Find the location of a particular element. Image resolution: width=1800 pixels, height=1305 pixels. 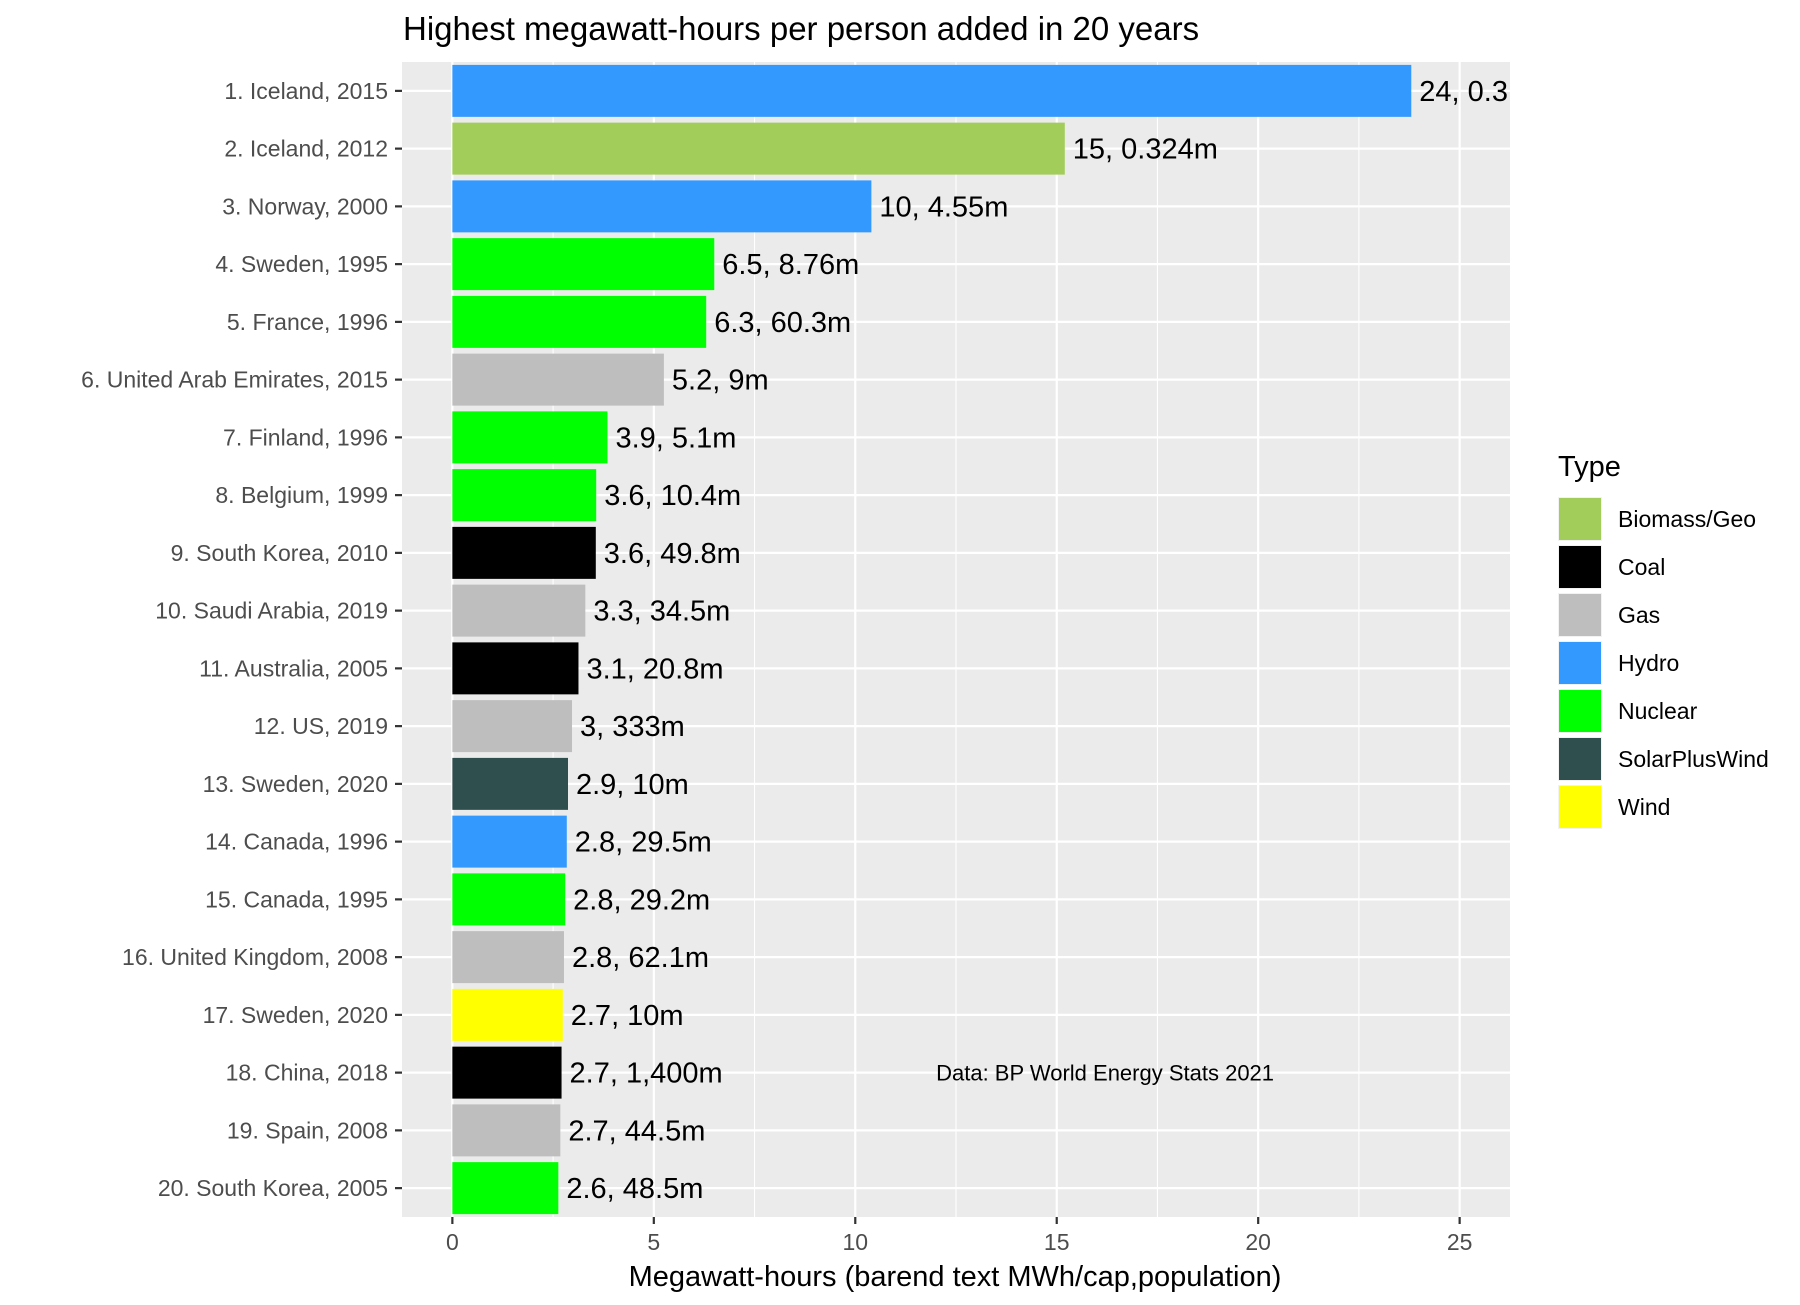

y-tick-label: 3. Norway, 2000 is located at coordinates (305, 206).